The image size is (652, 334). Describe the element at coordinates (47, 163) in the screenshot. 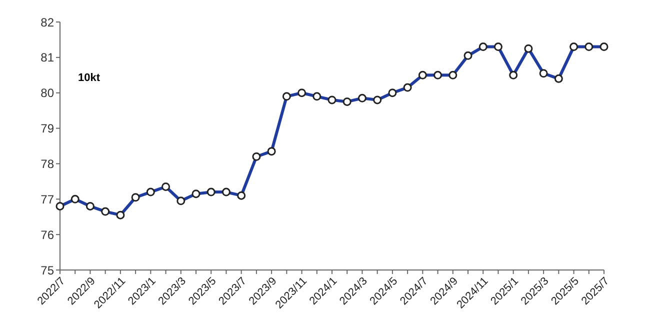

I see `y-tick-label: 78` at that location.